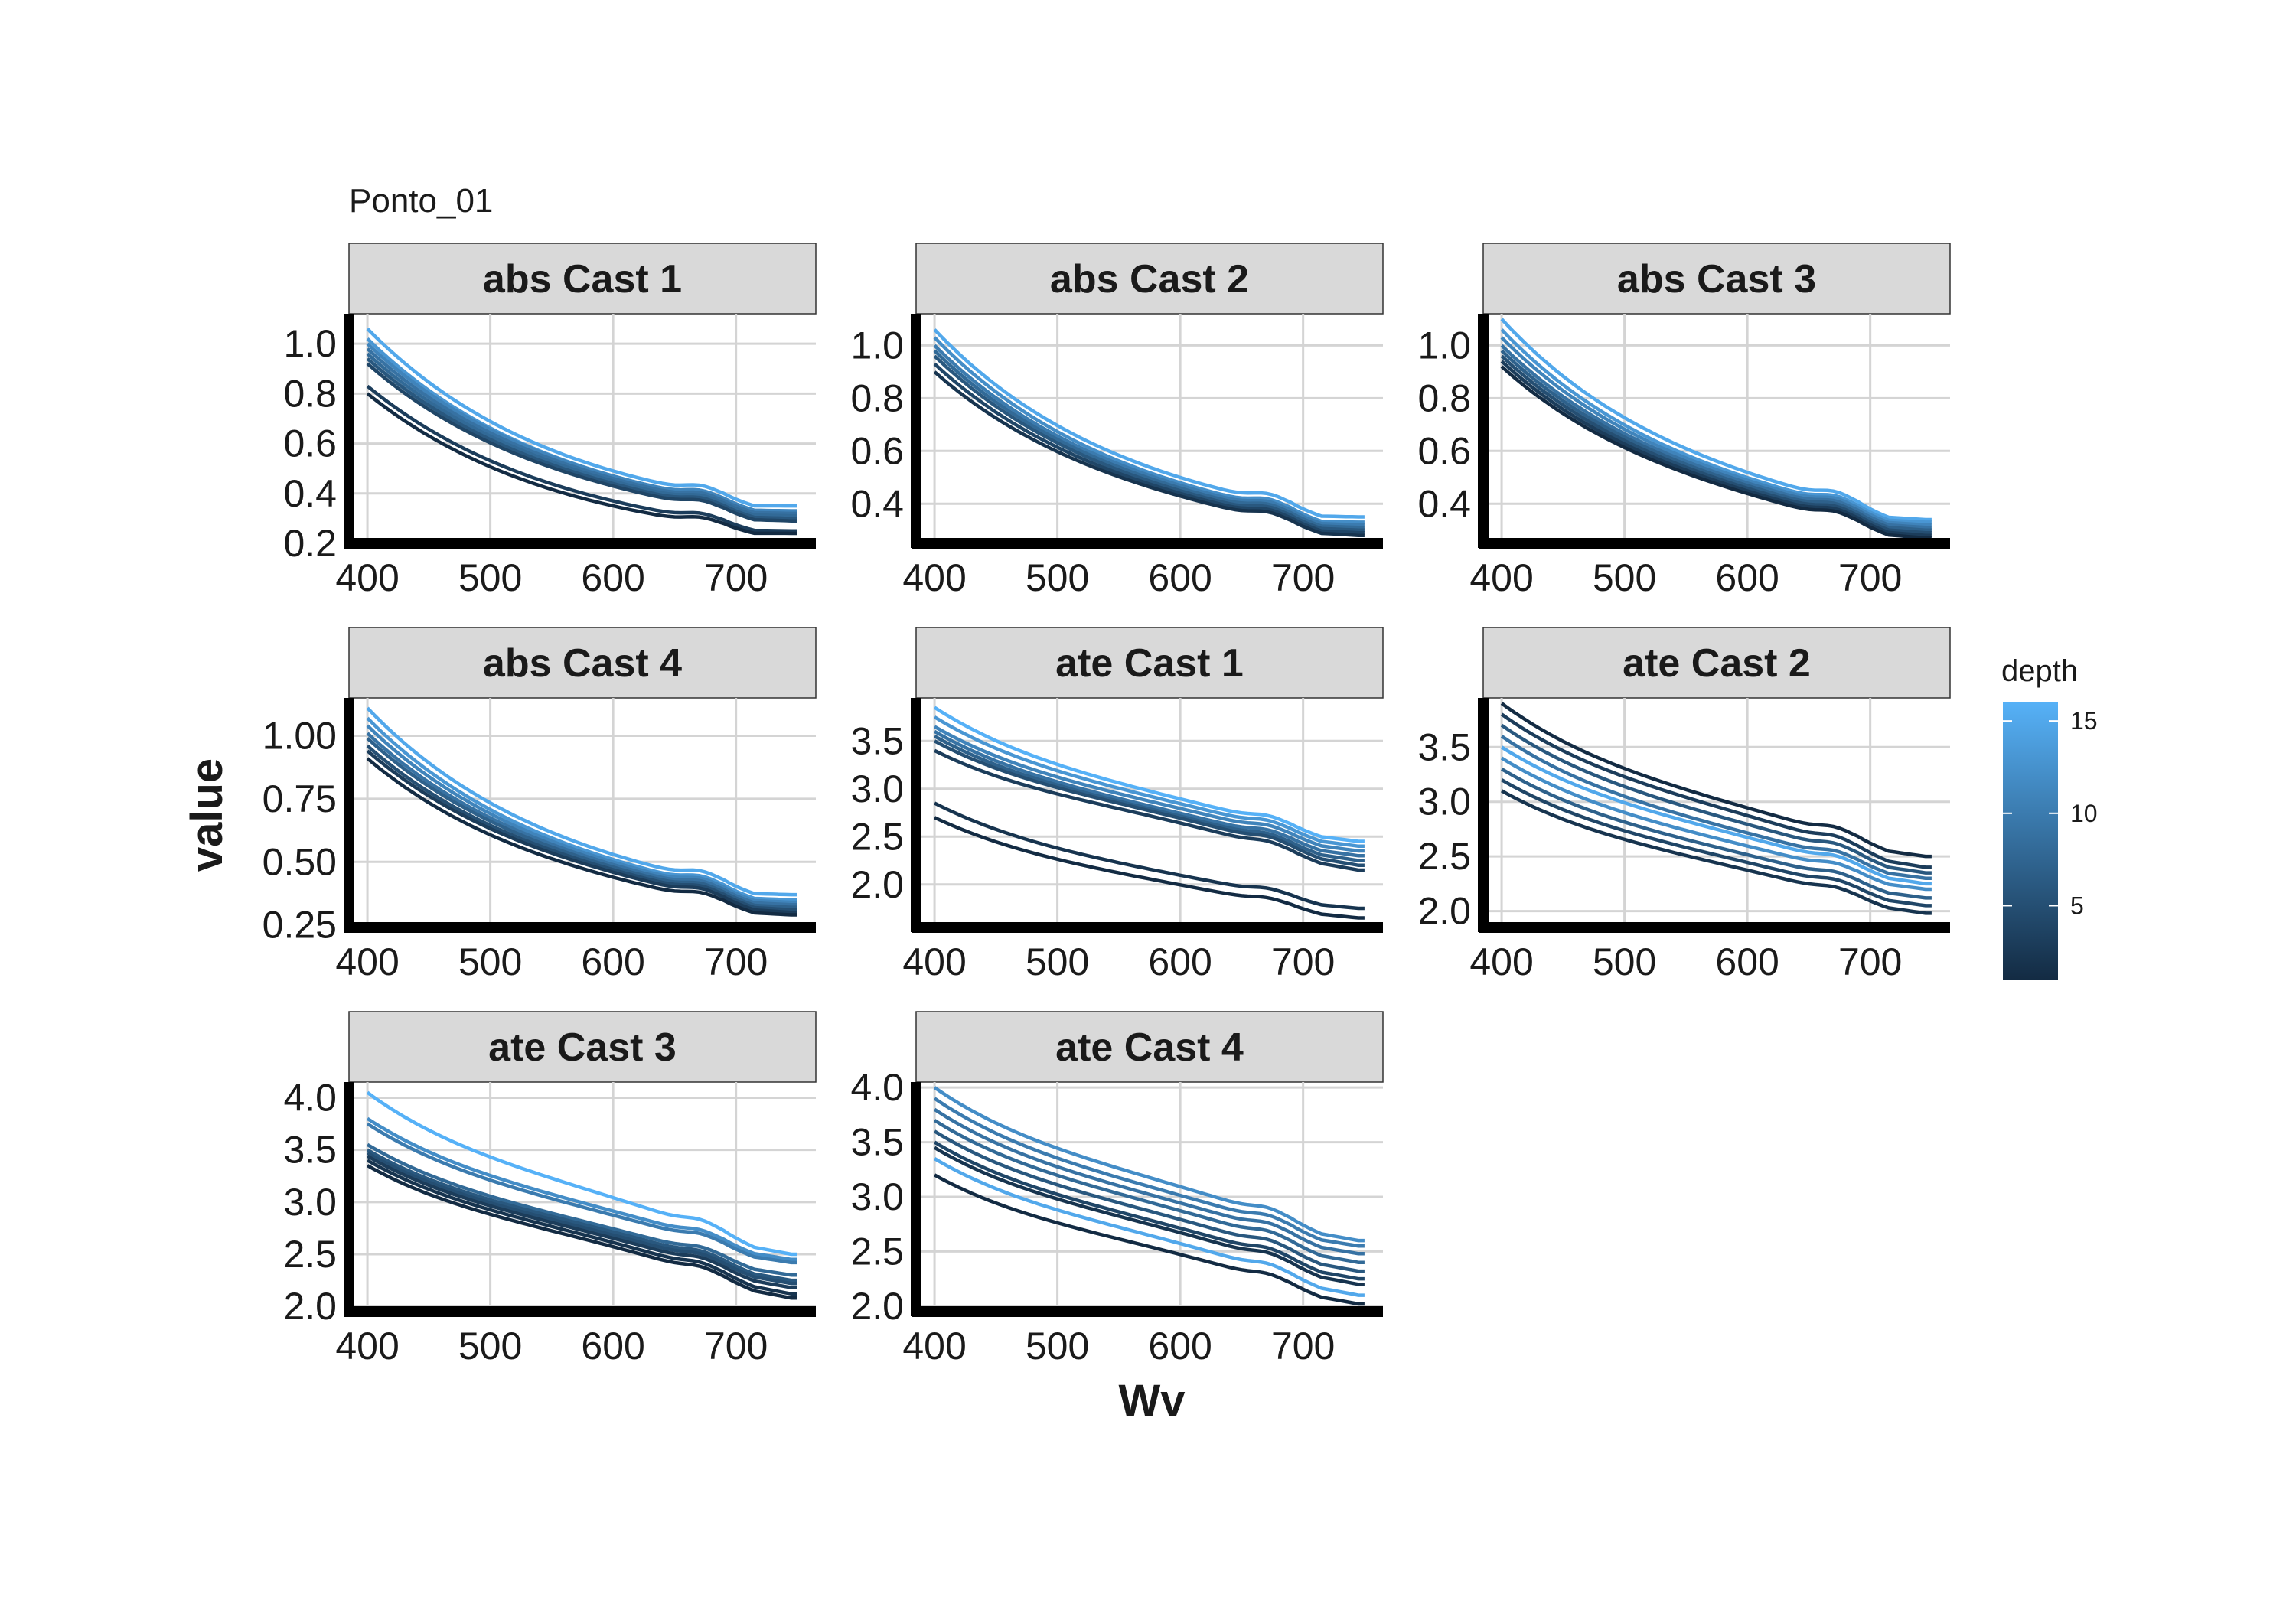 Image resolution: width=2296 pixels, height=1607 pixels. I want to click on panel-3: abs Cast 3 0.4 0.6 0.8 1.0 400 500 600 700, so click(1684, 421).